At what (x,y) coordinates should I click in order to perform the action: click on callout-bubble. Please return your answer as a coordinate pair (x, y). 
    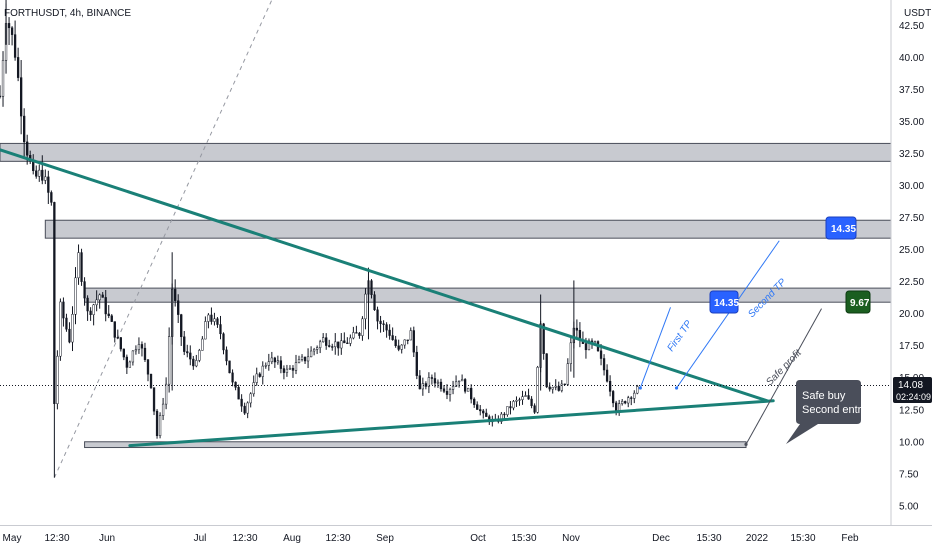
    Looking at the image, I should click on (823, 412).